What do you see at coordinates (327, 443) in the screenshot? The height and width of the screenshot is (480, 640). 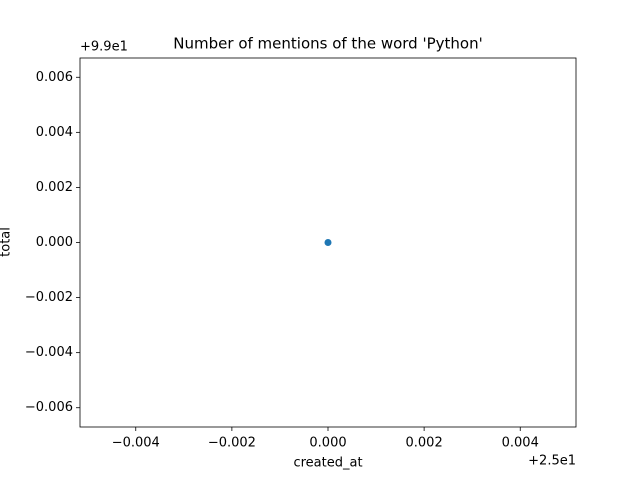 I see `x-tick-label: 0.000` at bounding box center [327, 443].